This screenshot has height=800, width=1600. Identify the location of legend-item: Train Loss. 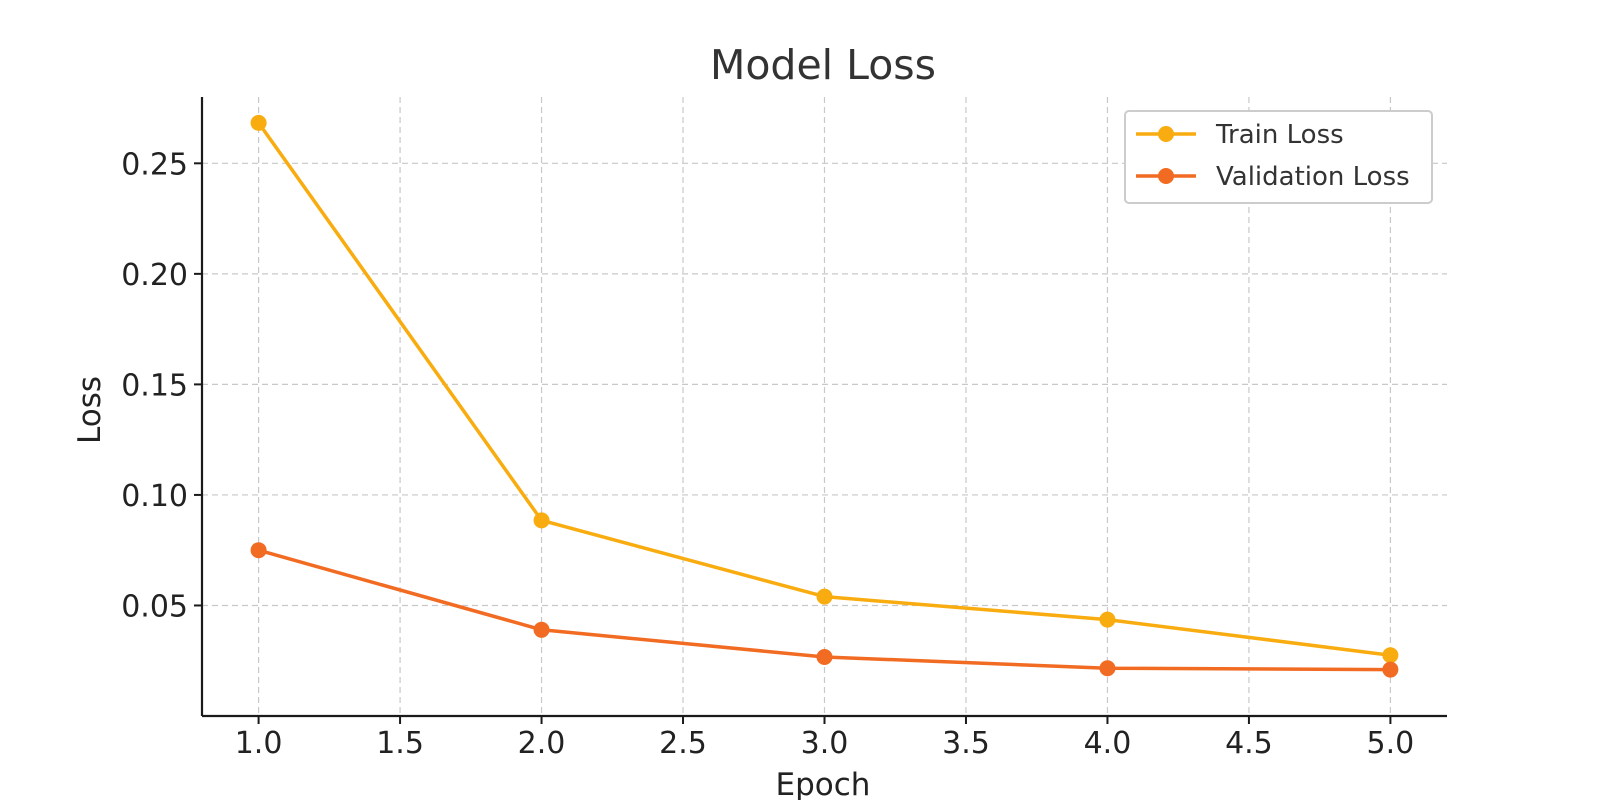
(1240, 135).